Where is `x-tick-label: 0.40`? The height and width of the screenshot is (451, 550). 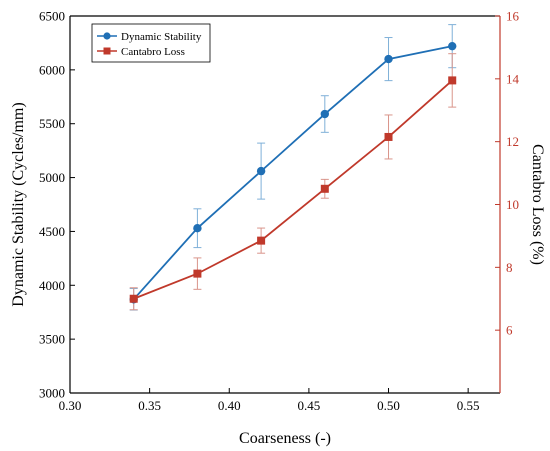 x-tick-label: 0.40 is located at coordinates (229, 405).